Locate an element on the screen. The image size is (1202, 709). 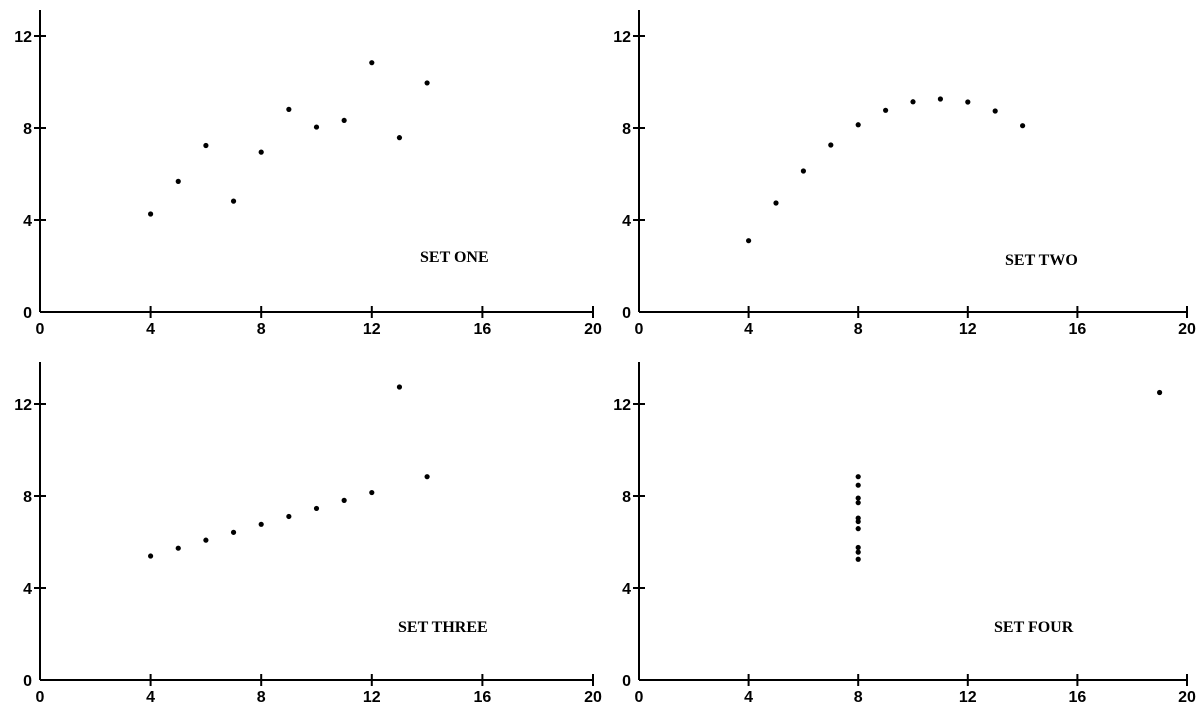
set-one-y-tick-label: 12 is located at coordinates (23, 37).